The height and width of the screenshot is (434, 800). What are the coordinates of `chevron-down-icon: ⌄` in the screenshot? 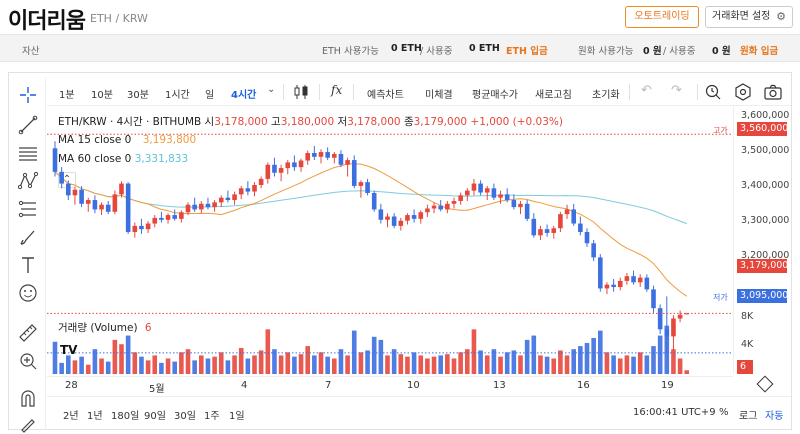 It's located at (271, 89).